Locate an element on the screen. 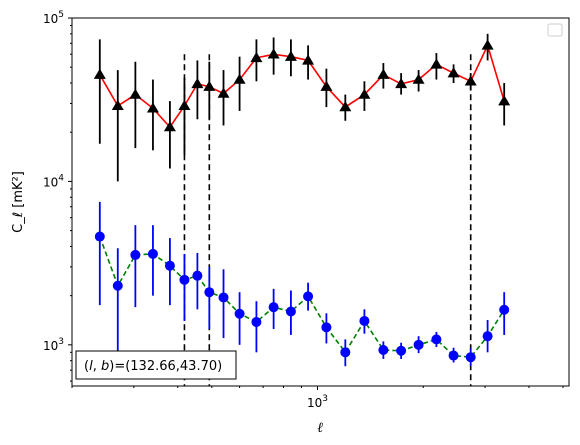  annotation-box: (l, b)=(132.66,43.70) is located at coordinates (156, 365).